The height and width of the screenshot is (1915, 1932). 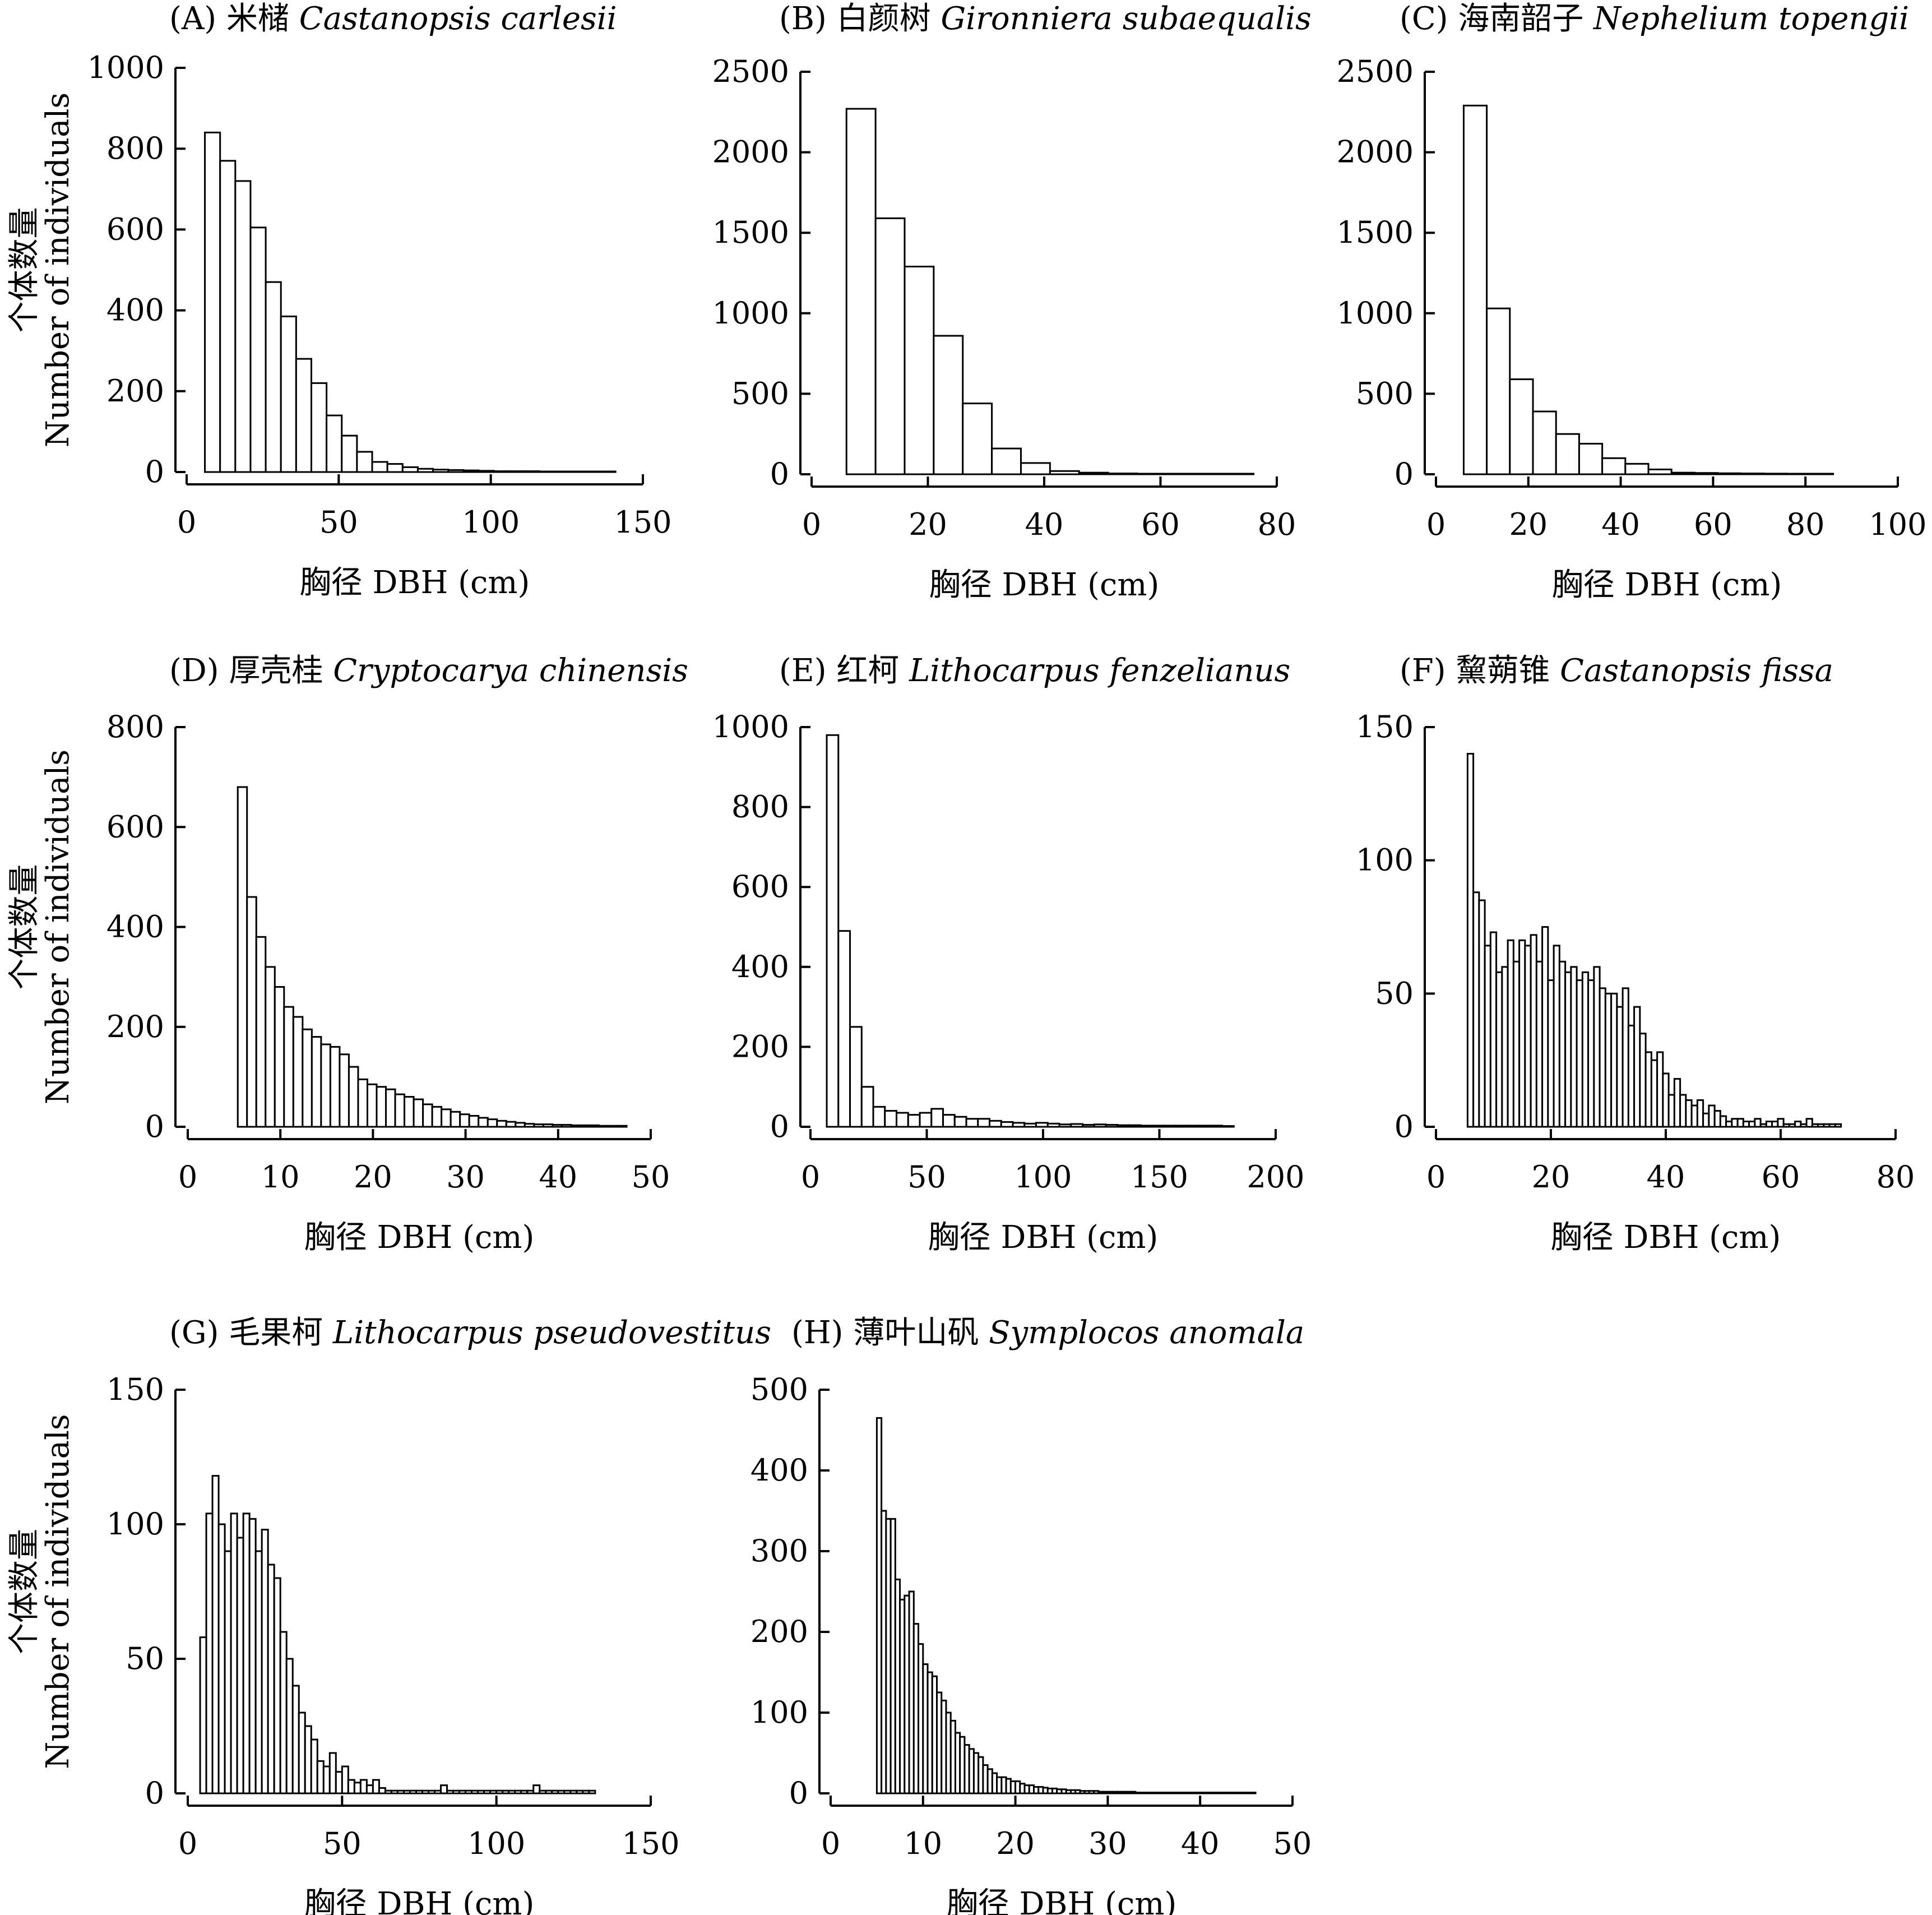 What do you see at coordinates (750, 71) in the screenshot?
I see `y-tick-label: 2500` at bounding box center [750, 71].